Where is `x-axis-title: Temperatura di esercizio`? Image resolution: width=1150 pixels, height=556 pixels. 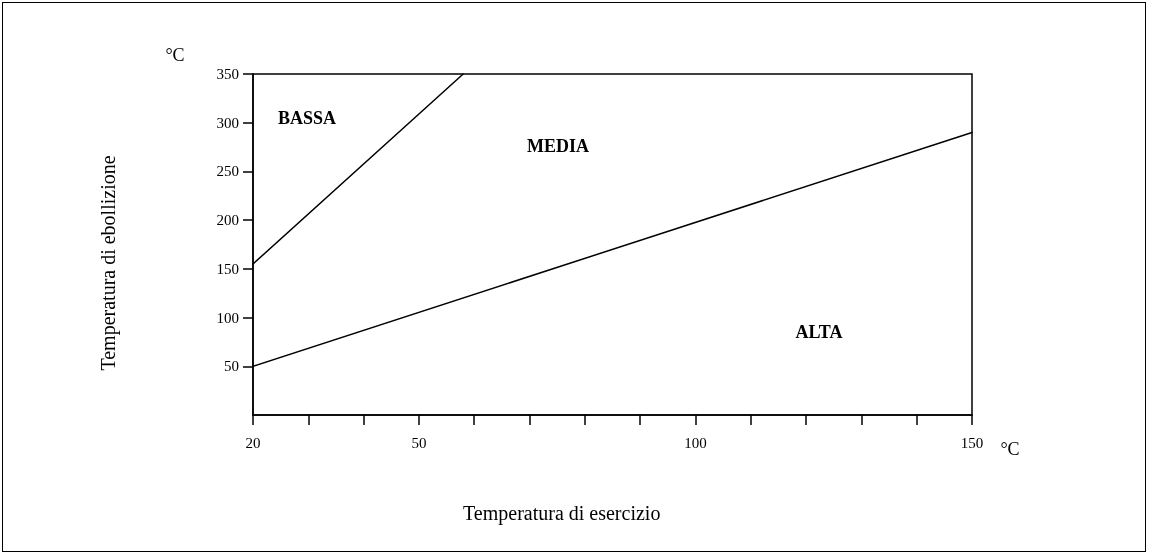
x-axis-title: Temperatura di esercizio is located at coordinates (562, 513).